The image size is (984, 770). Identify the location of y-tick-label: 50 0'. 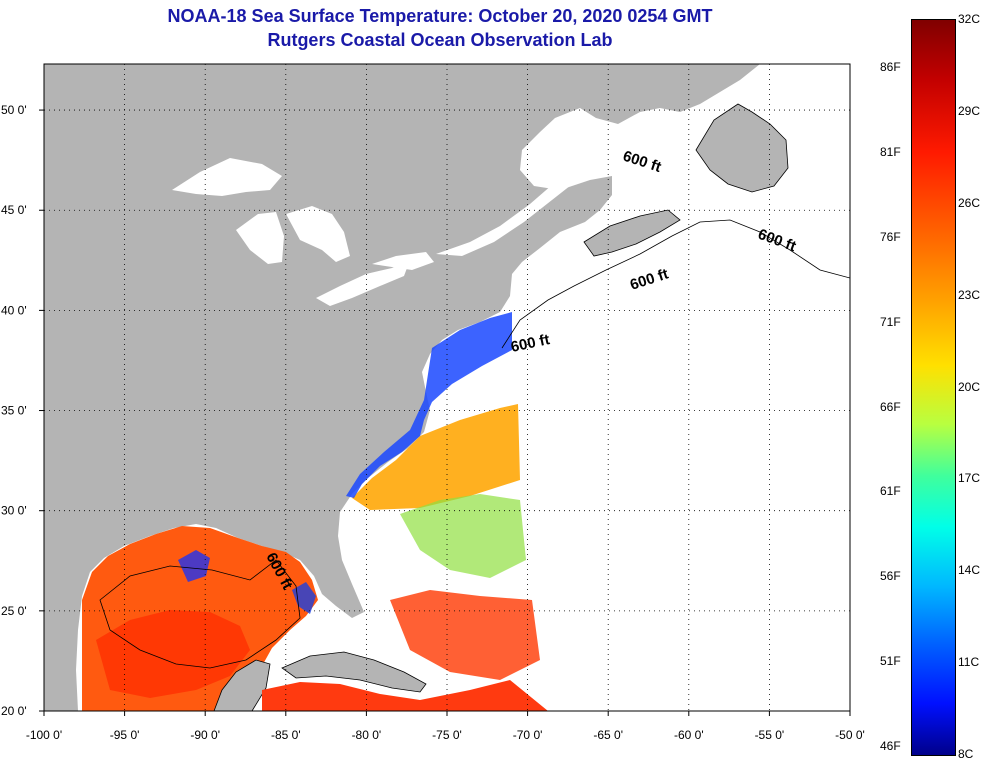
(14, 110).